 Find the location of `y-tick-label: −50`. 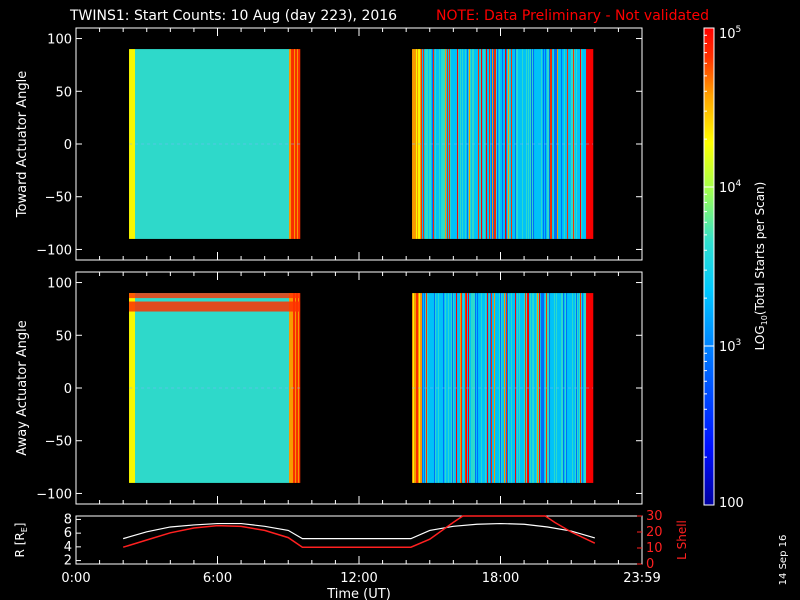

y-tick-label: −50 is located at coordinates (58, 198).